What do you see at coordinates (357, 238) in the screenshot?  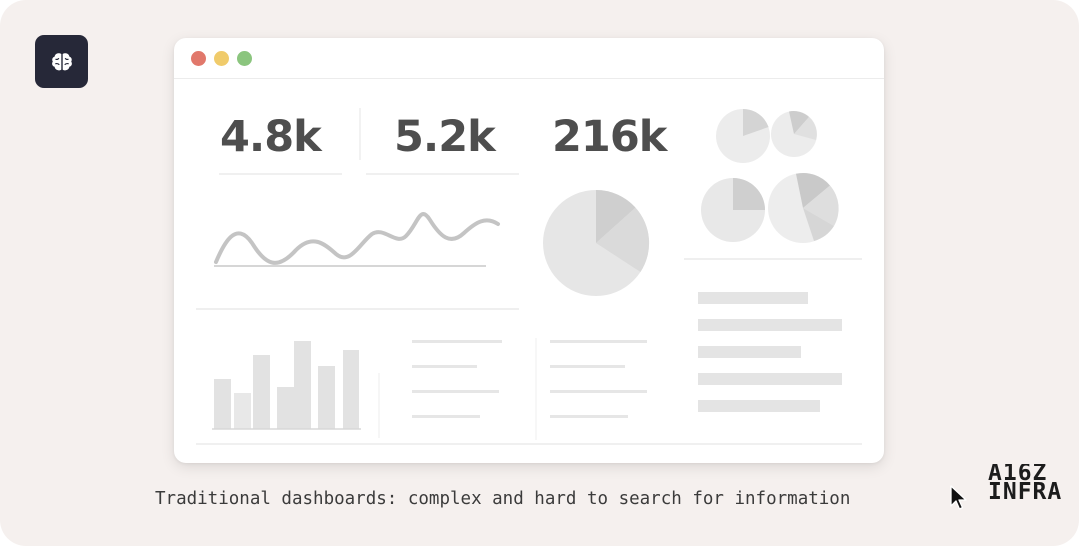 I see `trend-line` at bounding box center [357, 238].